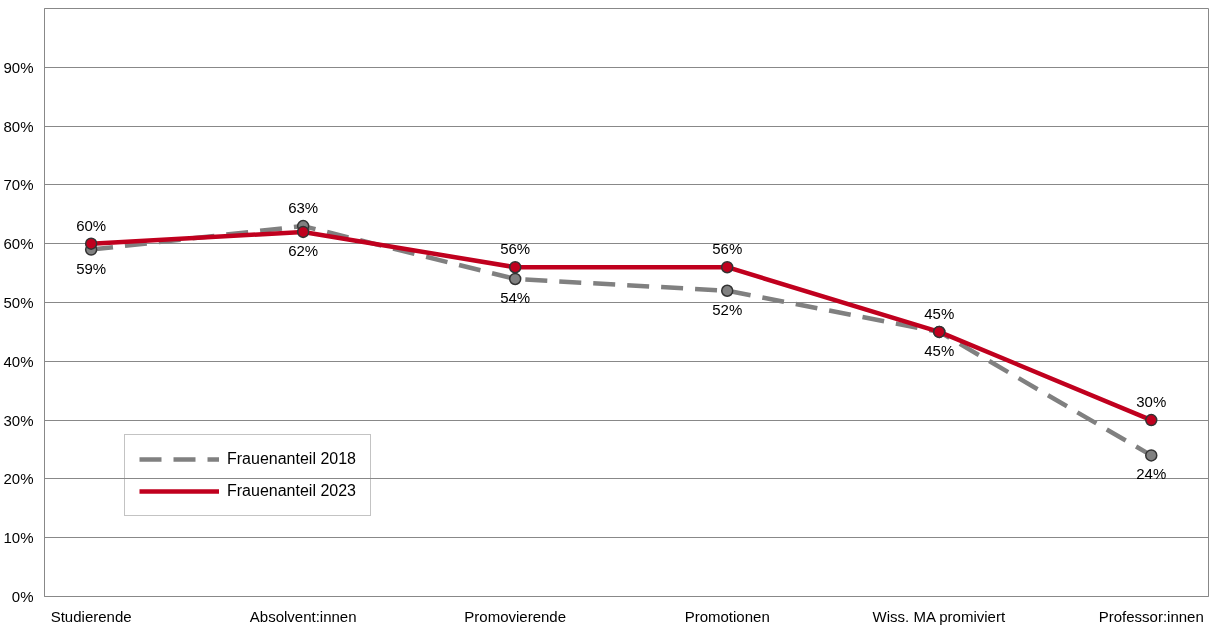 This screenshot has height=627, width=1216. What do you see at coordinates (18, 302) in the screenshot?
I see `y-tick-label: 50%` at bounding box center [18, 302].